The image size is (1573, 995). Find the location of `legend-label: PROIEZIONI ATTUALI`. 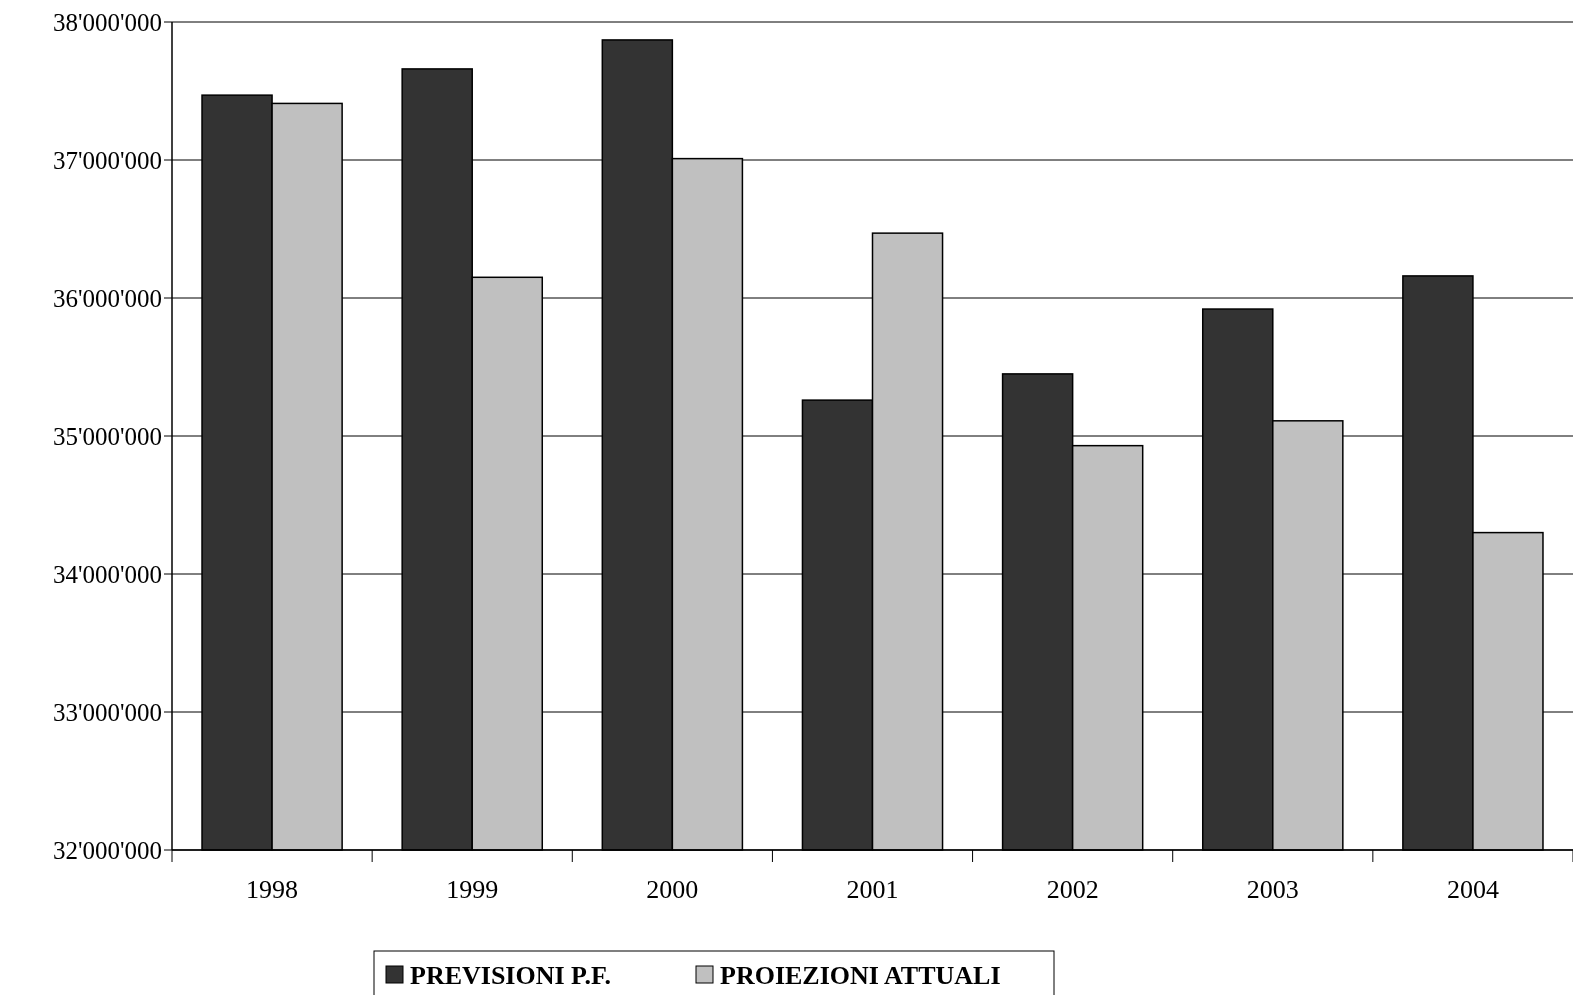

legend-label: PROIEZIONI ATTUALI is located at coordinates (860, 976).